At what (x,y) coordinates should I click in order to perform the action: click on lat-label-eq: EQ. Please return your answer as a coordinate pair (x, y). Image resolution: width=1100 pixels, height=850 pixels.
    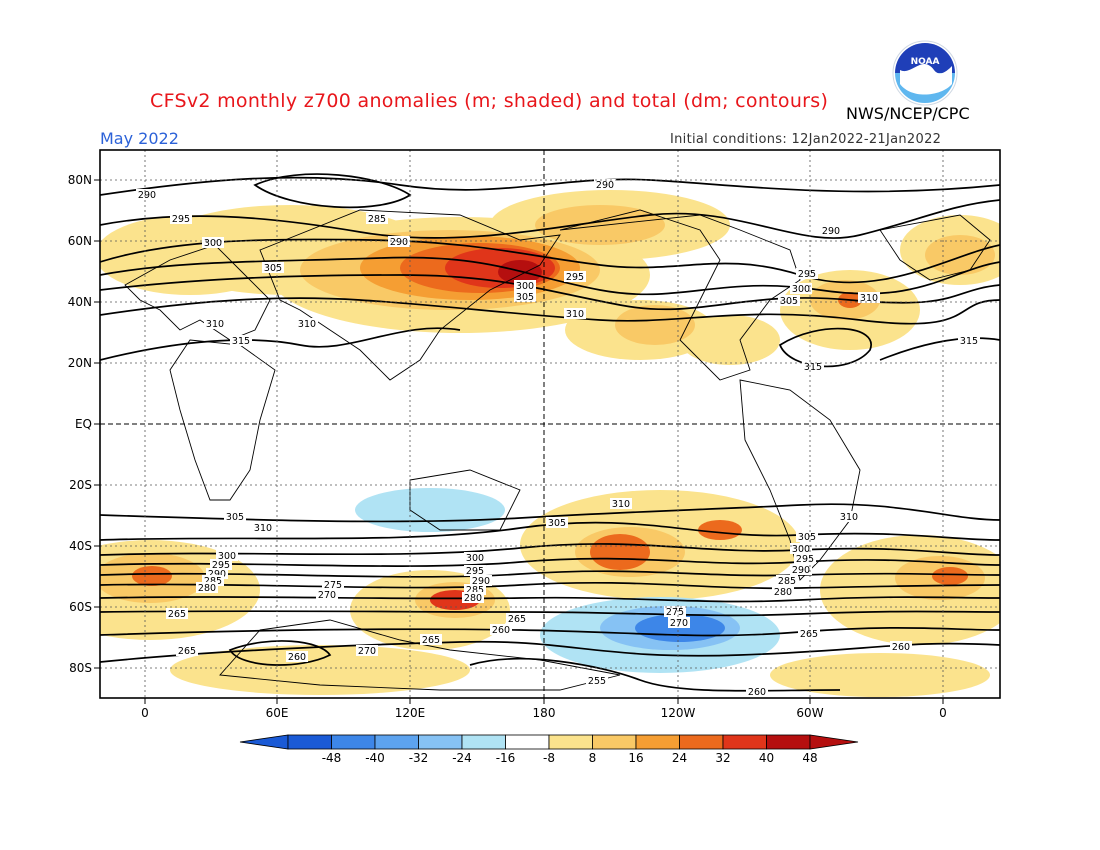
    Looking at the image, I should click on (83, 424).